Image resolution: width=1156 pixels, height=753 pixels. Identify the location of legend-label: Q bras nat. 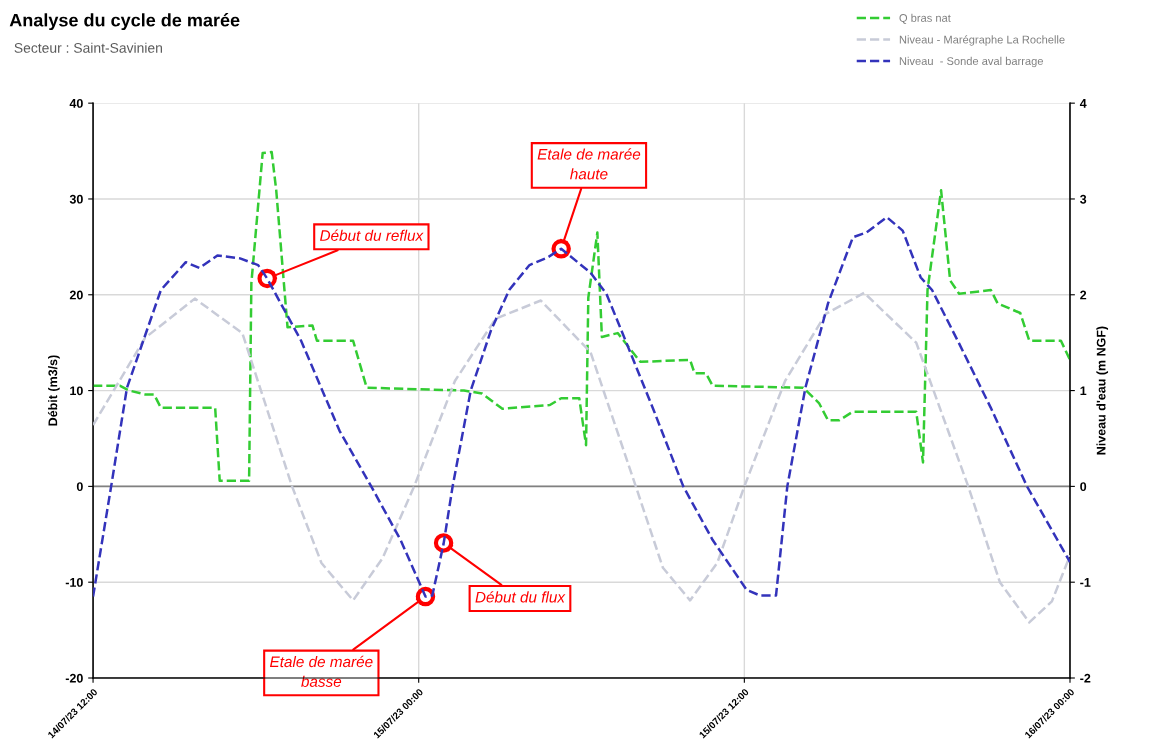
(925, 18).